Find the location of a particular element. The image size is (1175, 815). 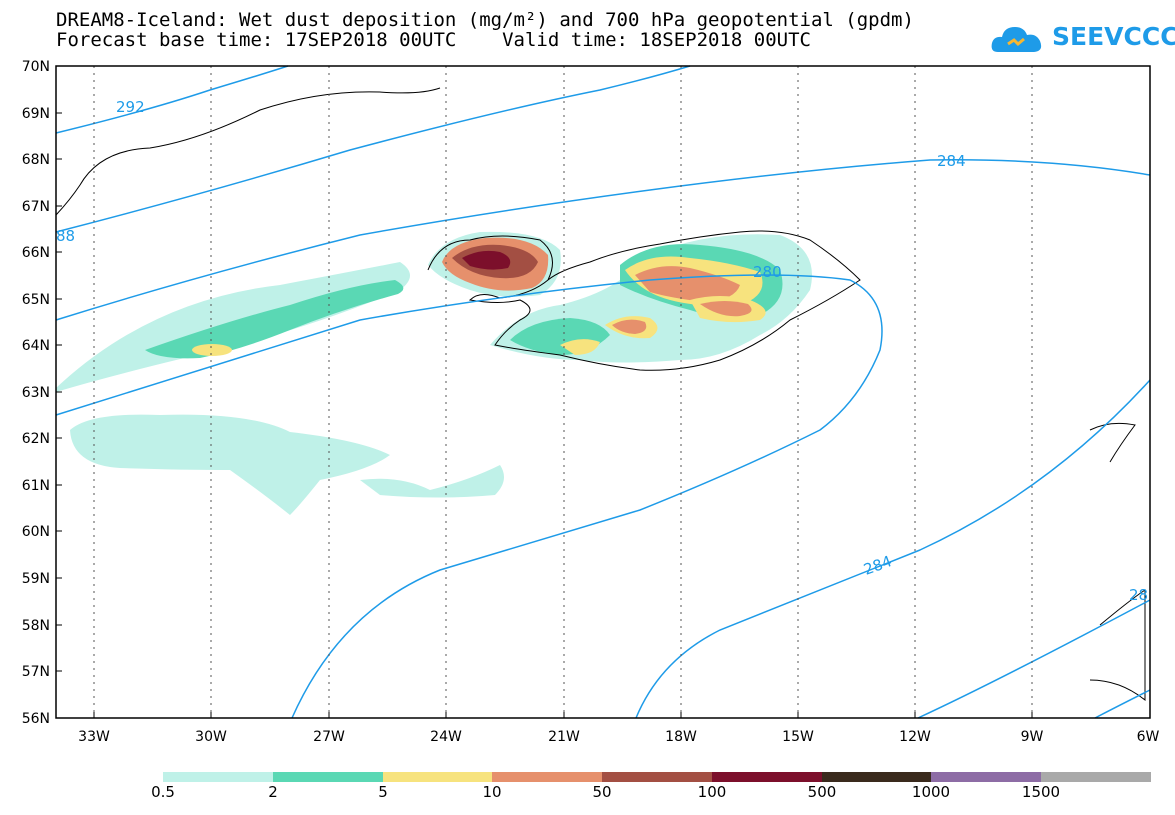

lat-label: 69N is located at coordinates (36, 114).